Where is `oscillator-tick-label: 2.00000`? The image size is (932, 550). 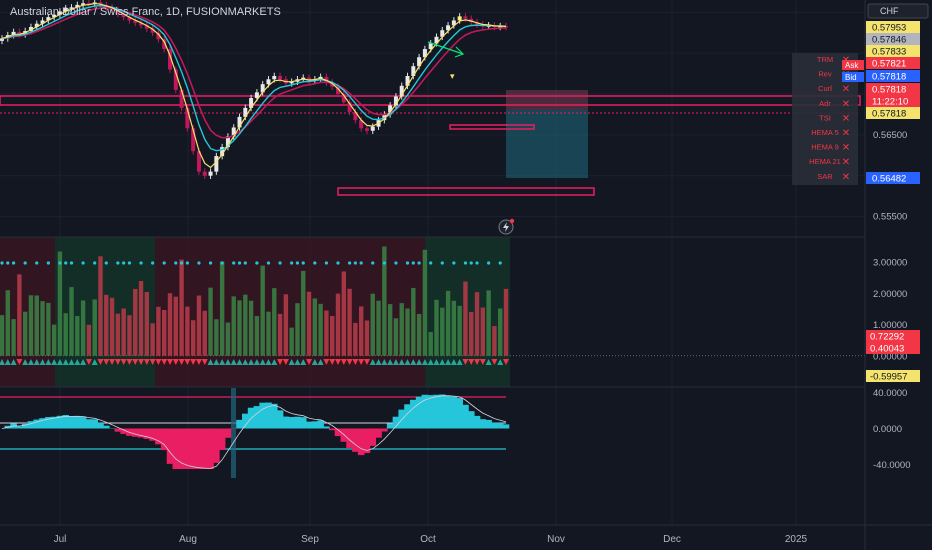
oscillator-tick-label: 2.00000 is located at coordinates (890, 294).